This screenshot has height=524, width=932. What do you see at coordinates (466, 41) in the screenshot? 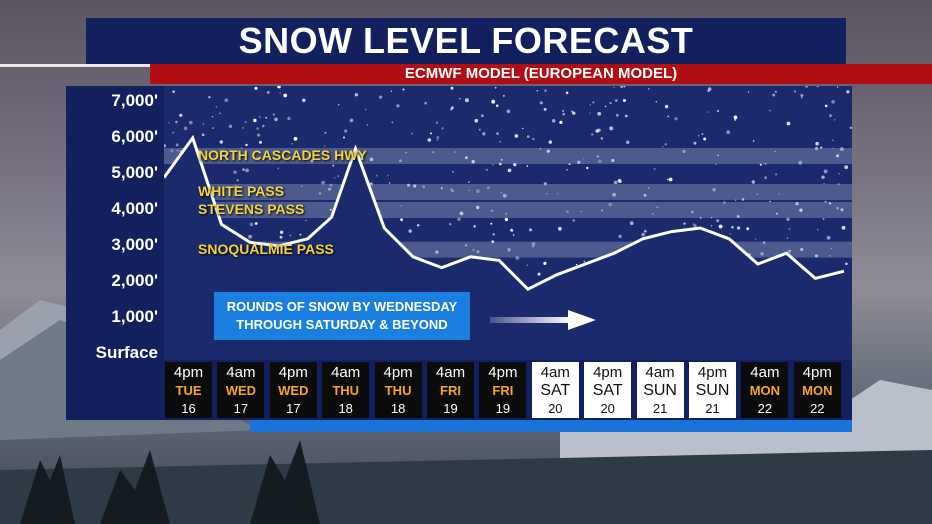
I see `chart-title: SNOW LEVEL FORECAST` at bounding box center [466, 41].